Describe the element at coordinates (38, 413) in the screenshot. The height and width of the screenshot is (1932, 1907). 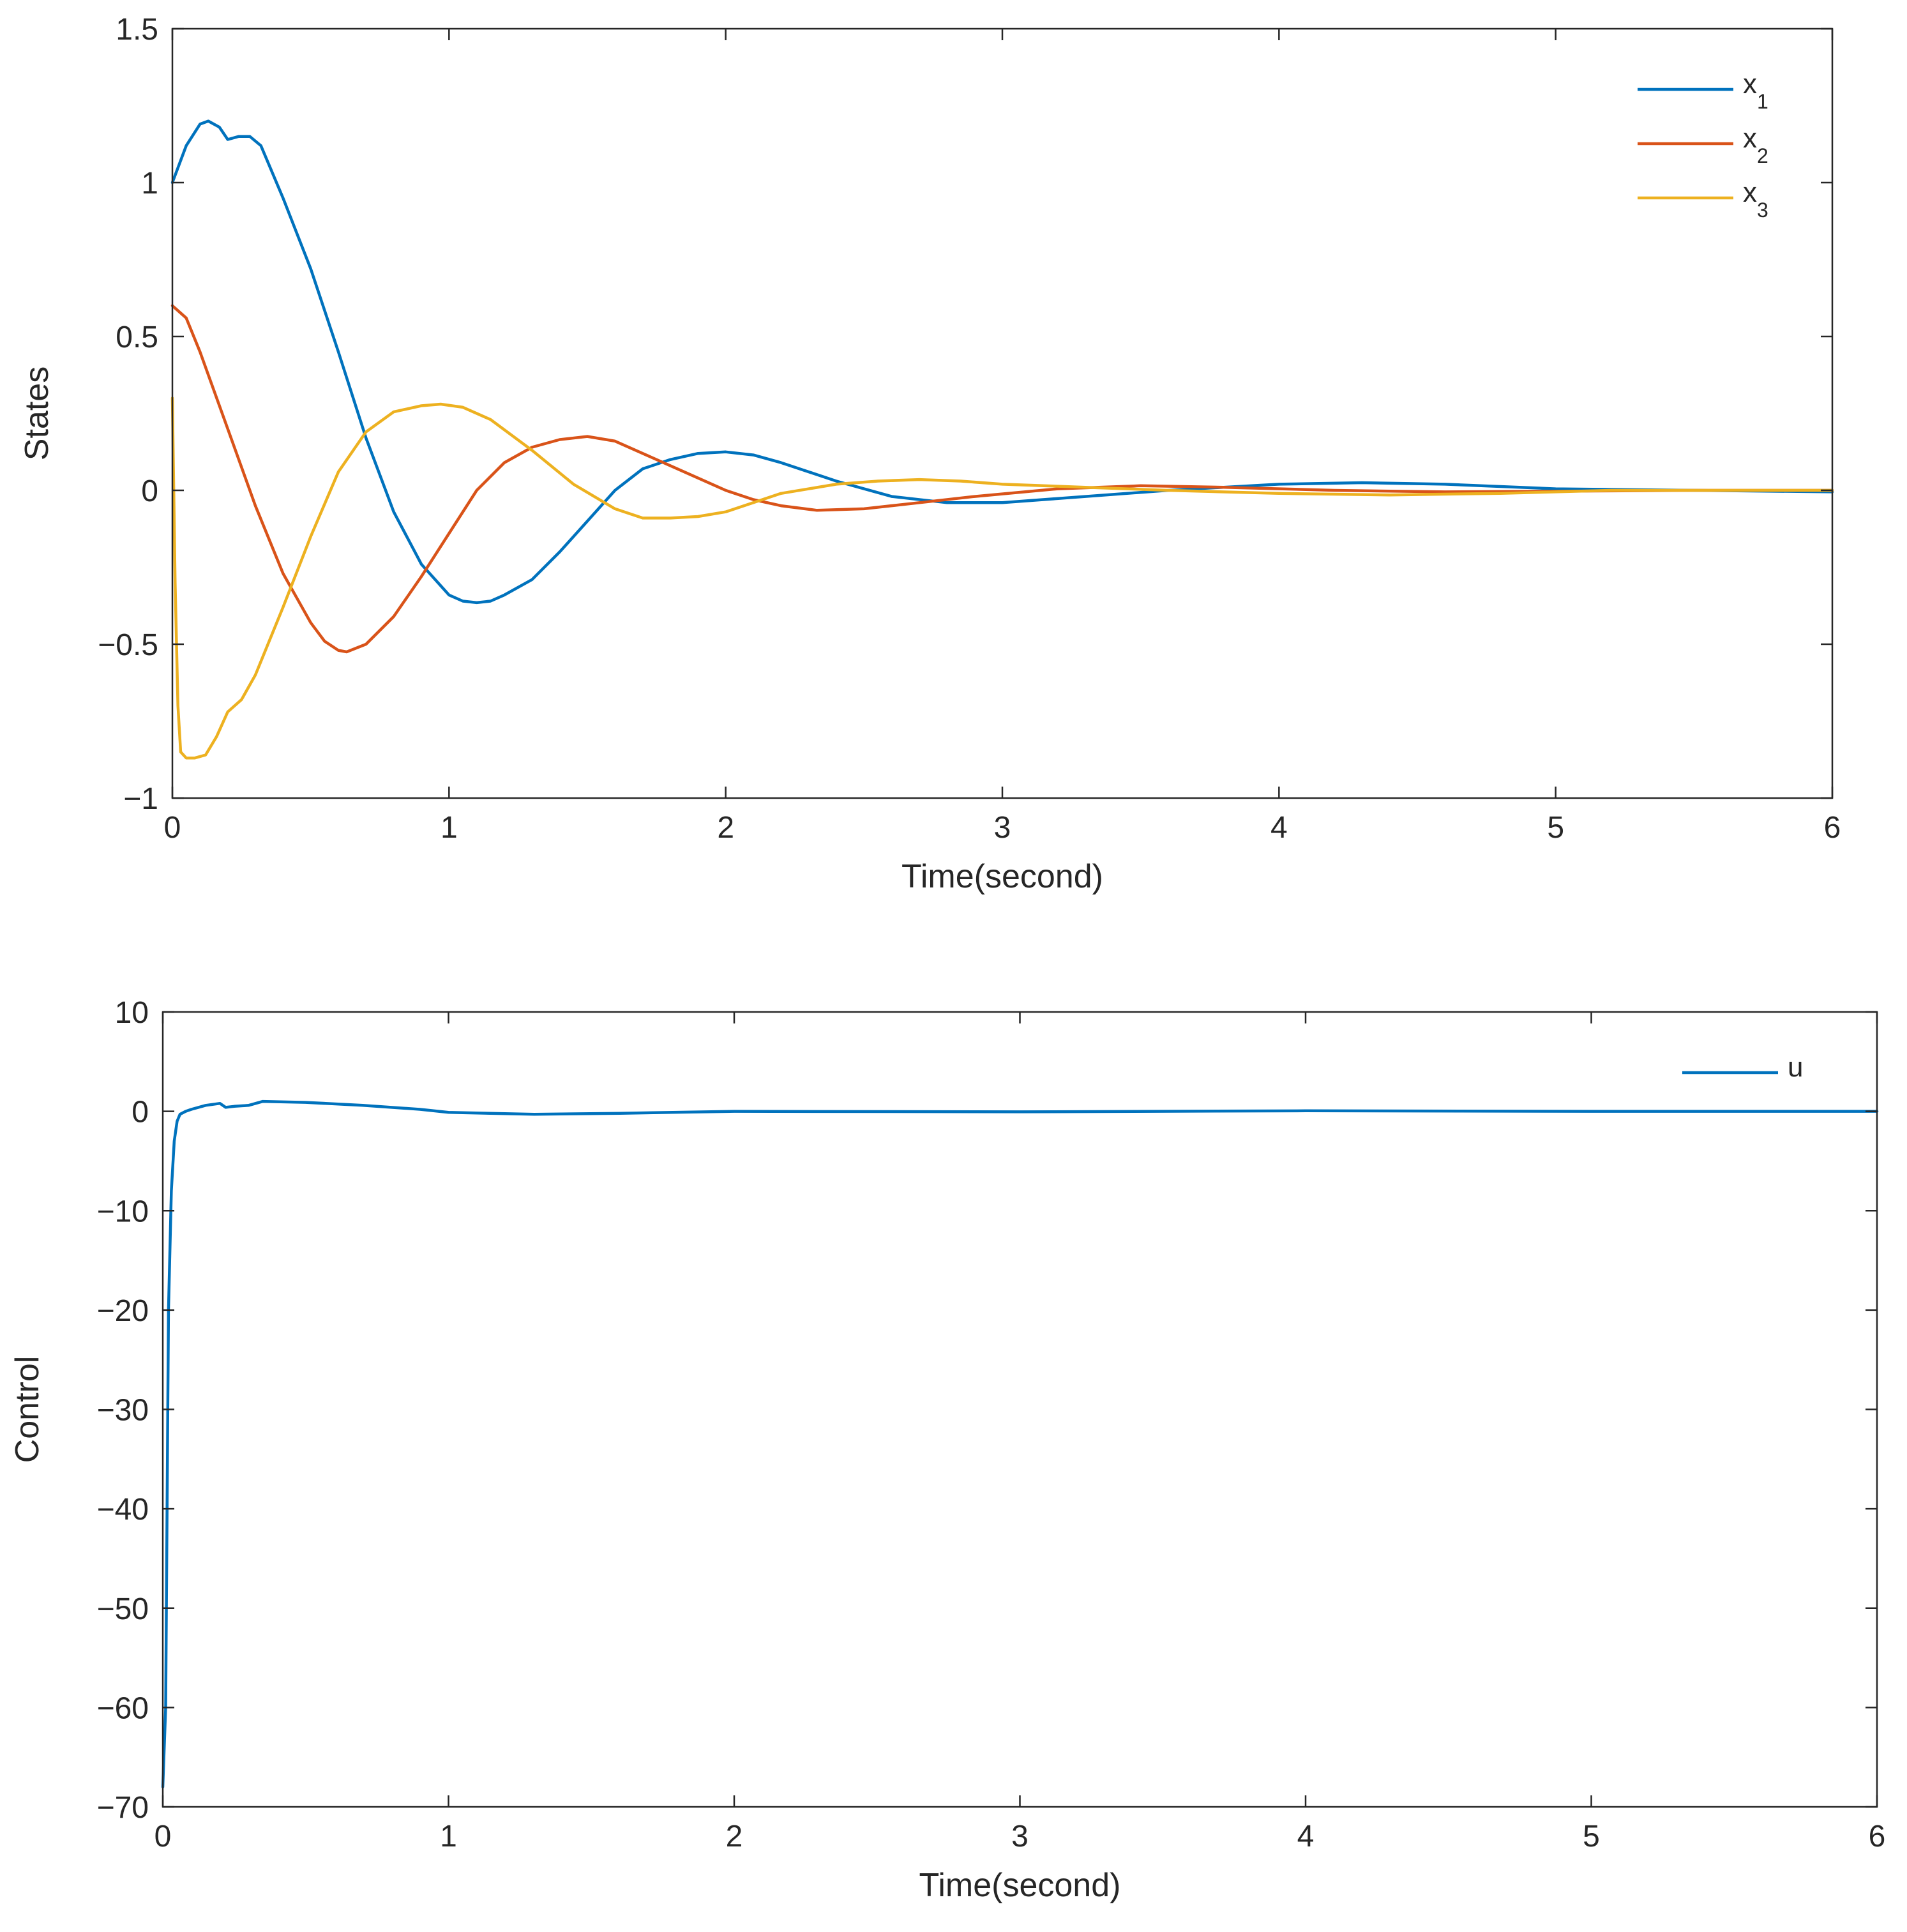
I see `states-y-axis-label: States` at that location.